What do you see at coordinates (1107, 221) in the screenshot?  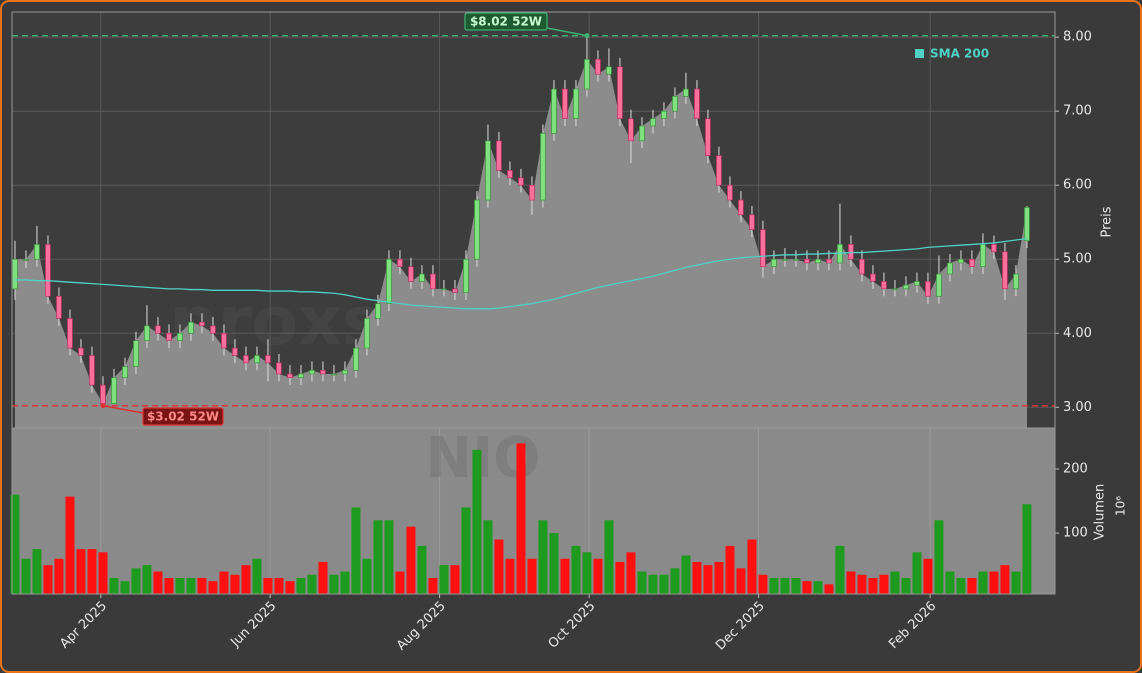 I see `y-axis-label: Preis` at bounding box center [1107, 221].